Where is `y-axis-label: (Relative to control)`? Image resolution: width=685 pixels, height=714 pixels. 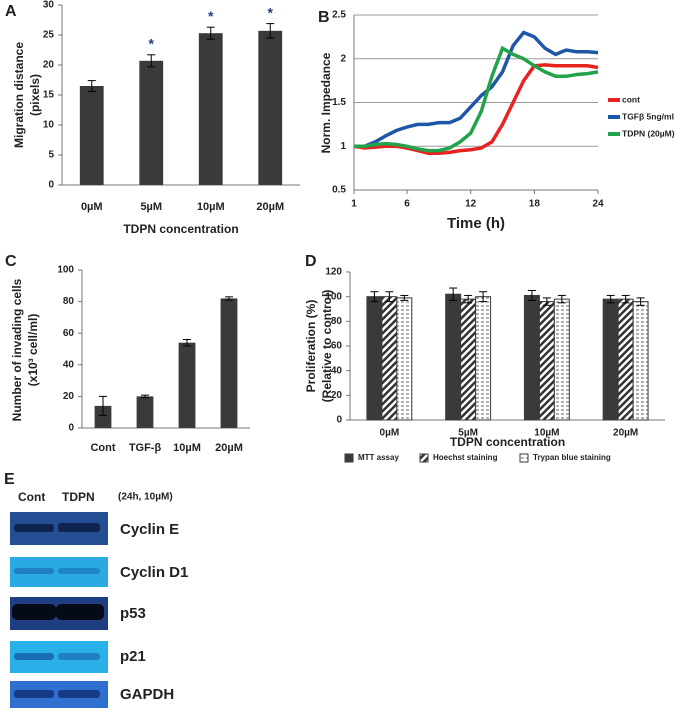 y-axis-label: (Relative to control) is located at coordinates (327, 346).